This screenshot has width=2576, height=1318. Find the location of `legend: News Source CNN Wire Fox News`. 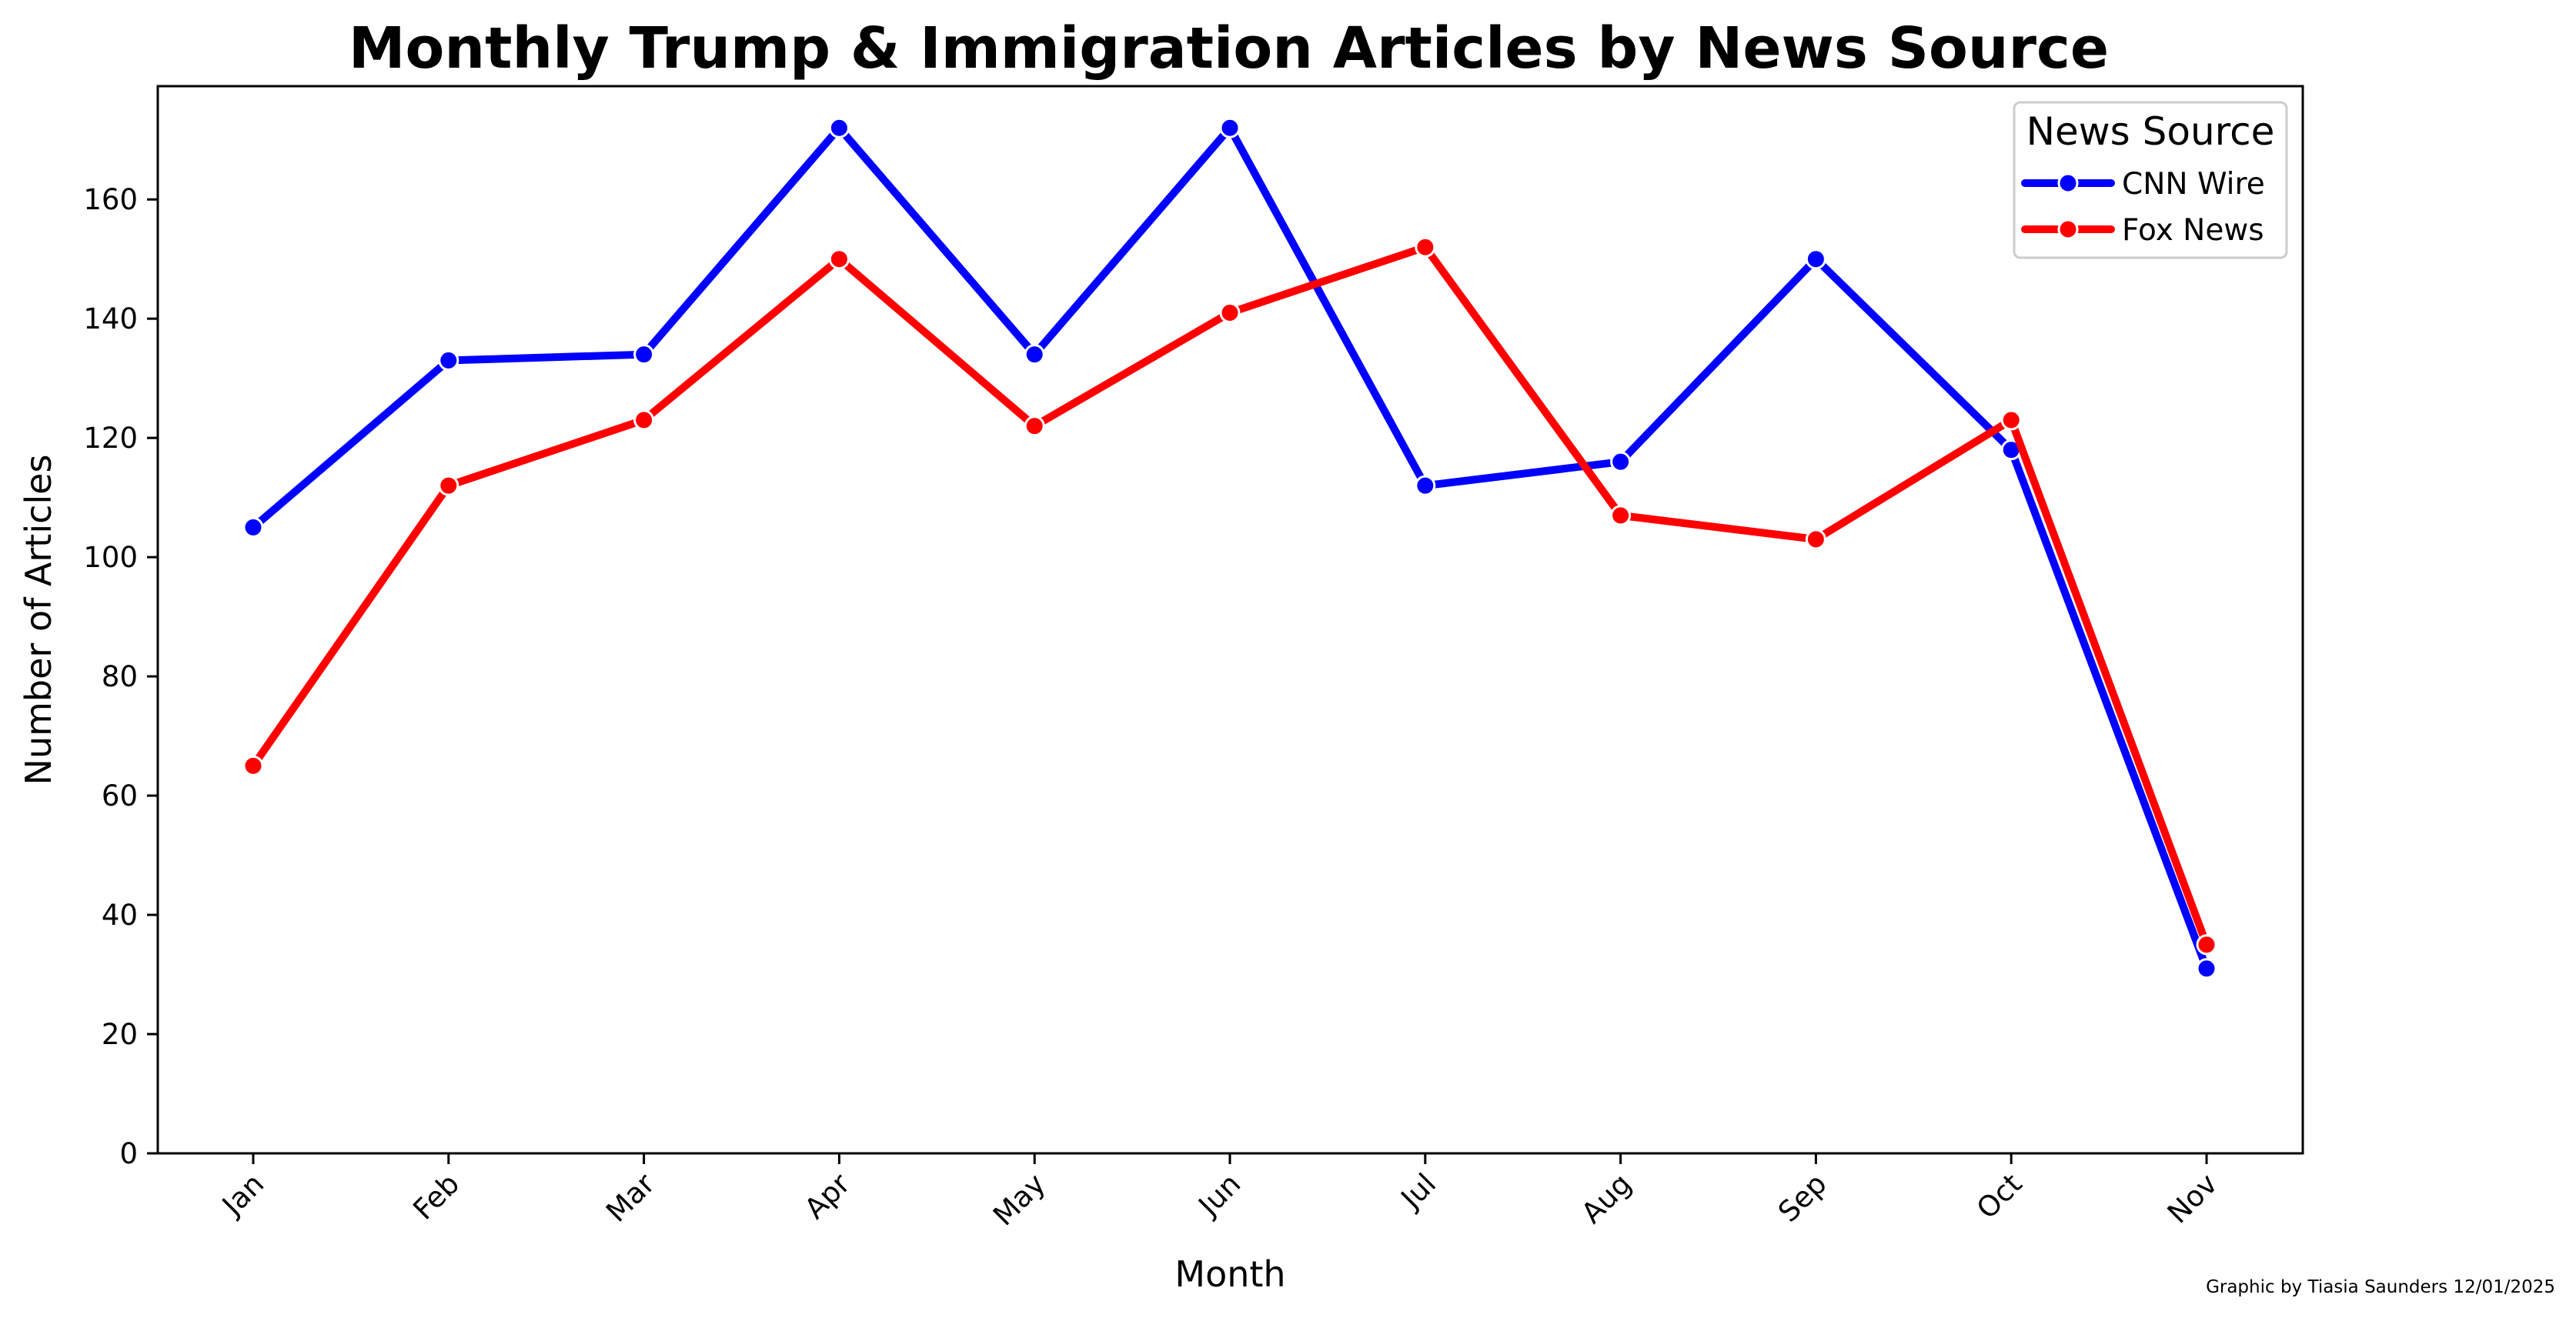

legend: News Source CNN Wire Fox News is located at coordinates (2150, 180).